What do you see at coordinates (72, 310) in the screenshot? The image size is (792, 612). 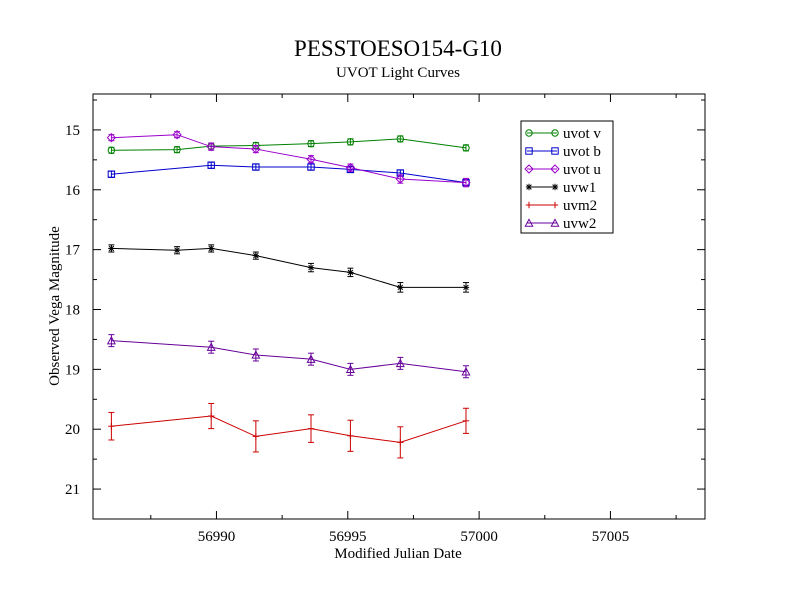 I see `y-tick-label: 18` at bounding box center [72, 310].